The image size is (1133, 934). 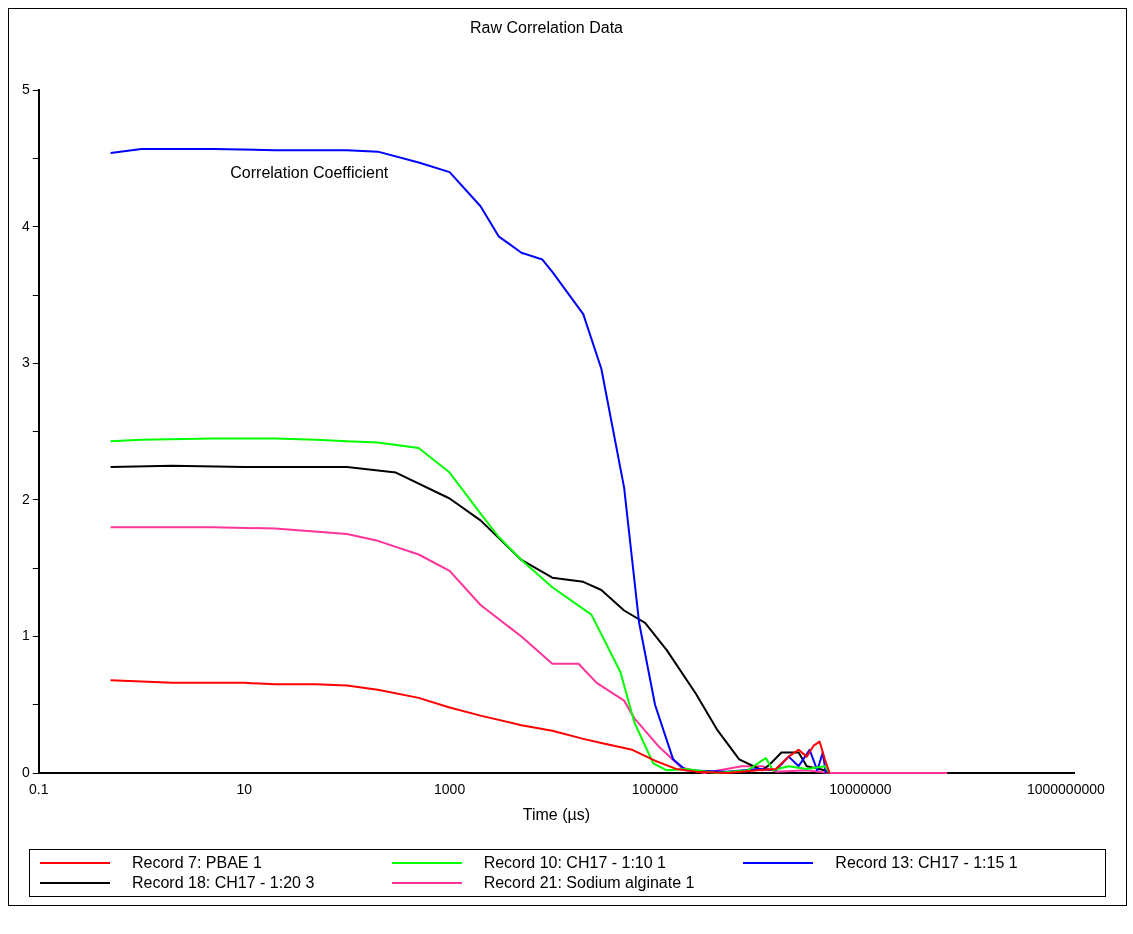 I want to click on legend-label: Record 7: PBAE 1, so click(x=197, y=863).